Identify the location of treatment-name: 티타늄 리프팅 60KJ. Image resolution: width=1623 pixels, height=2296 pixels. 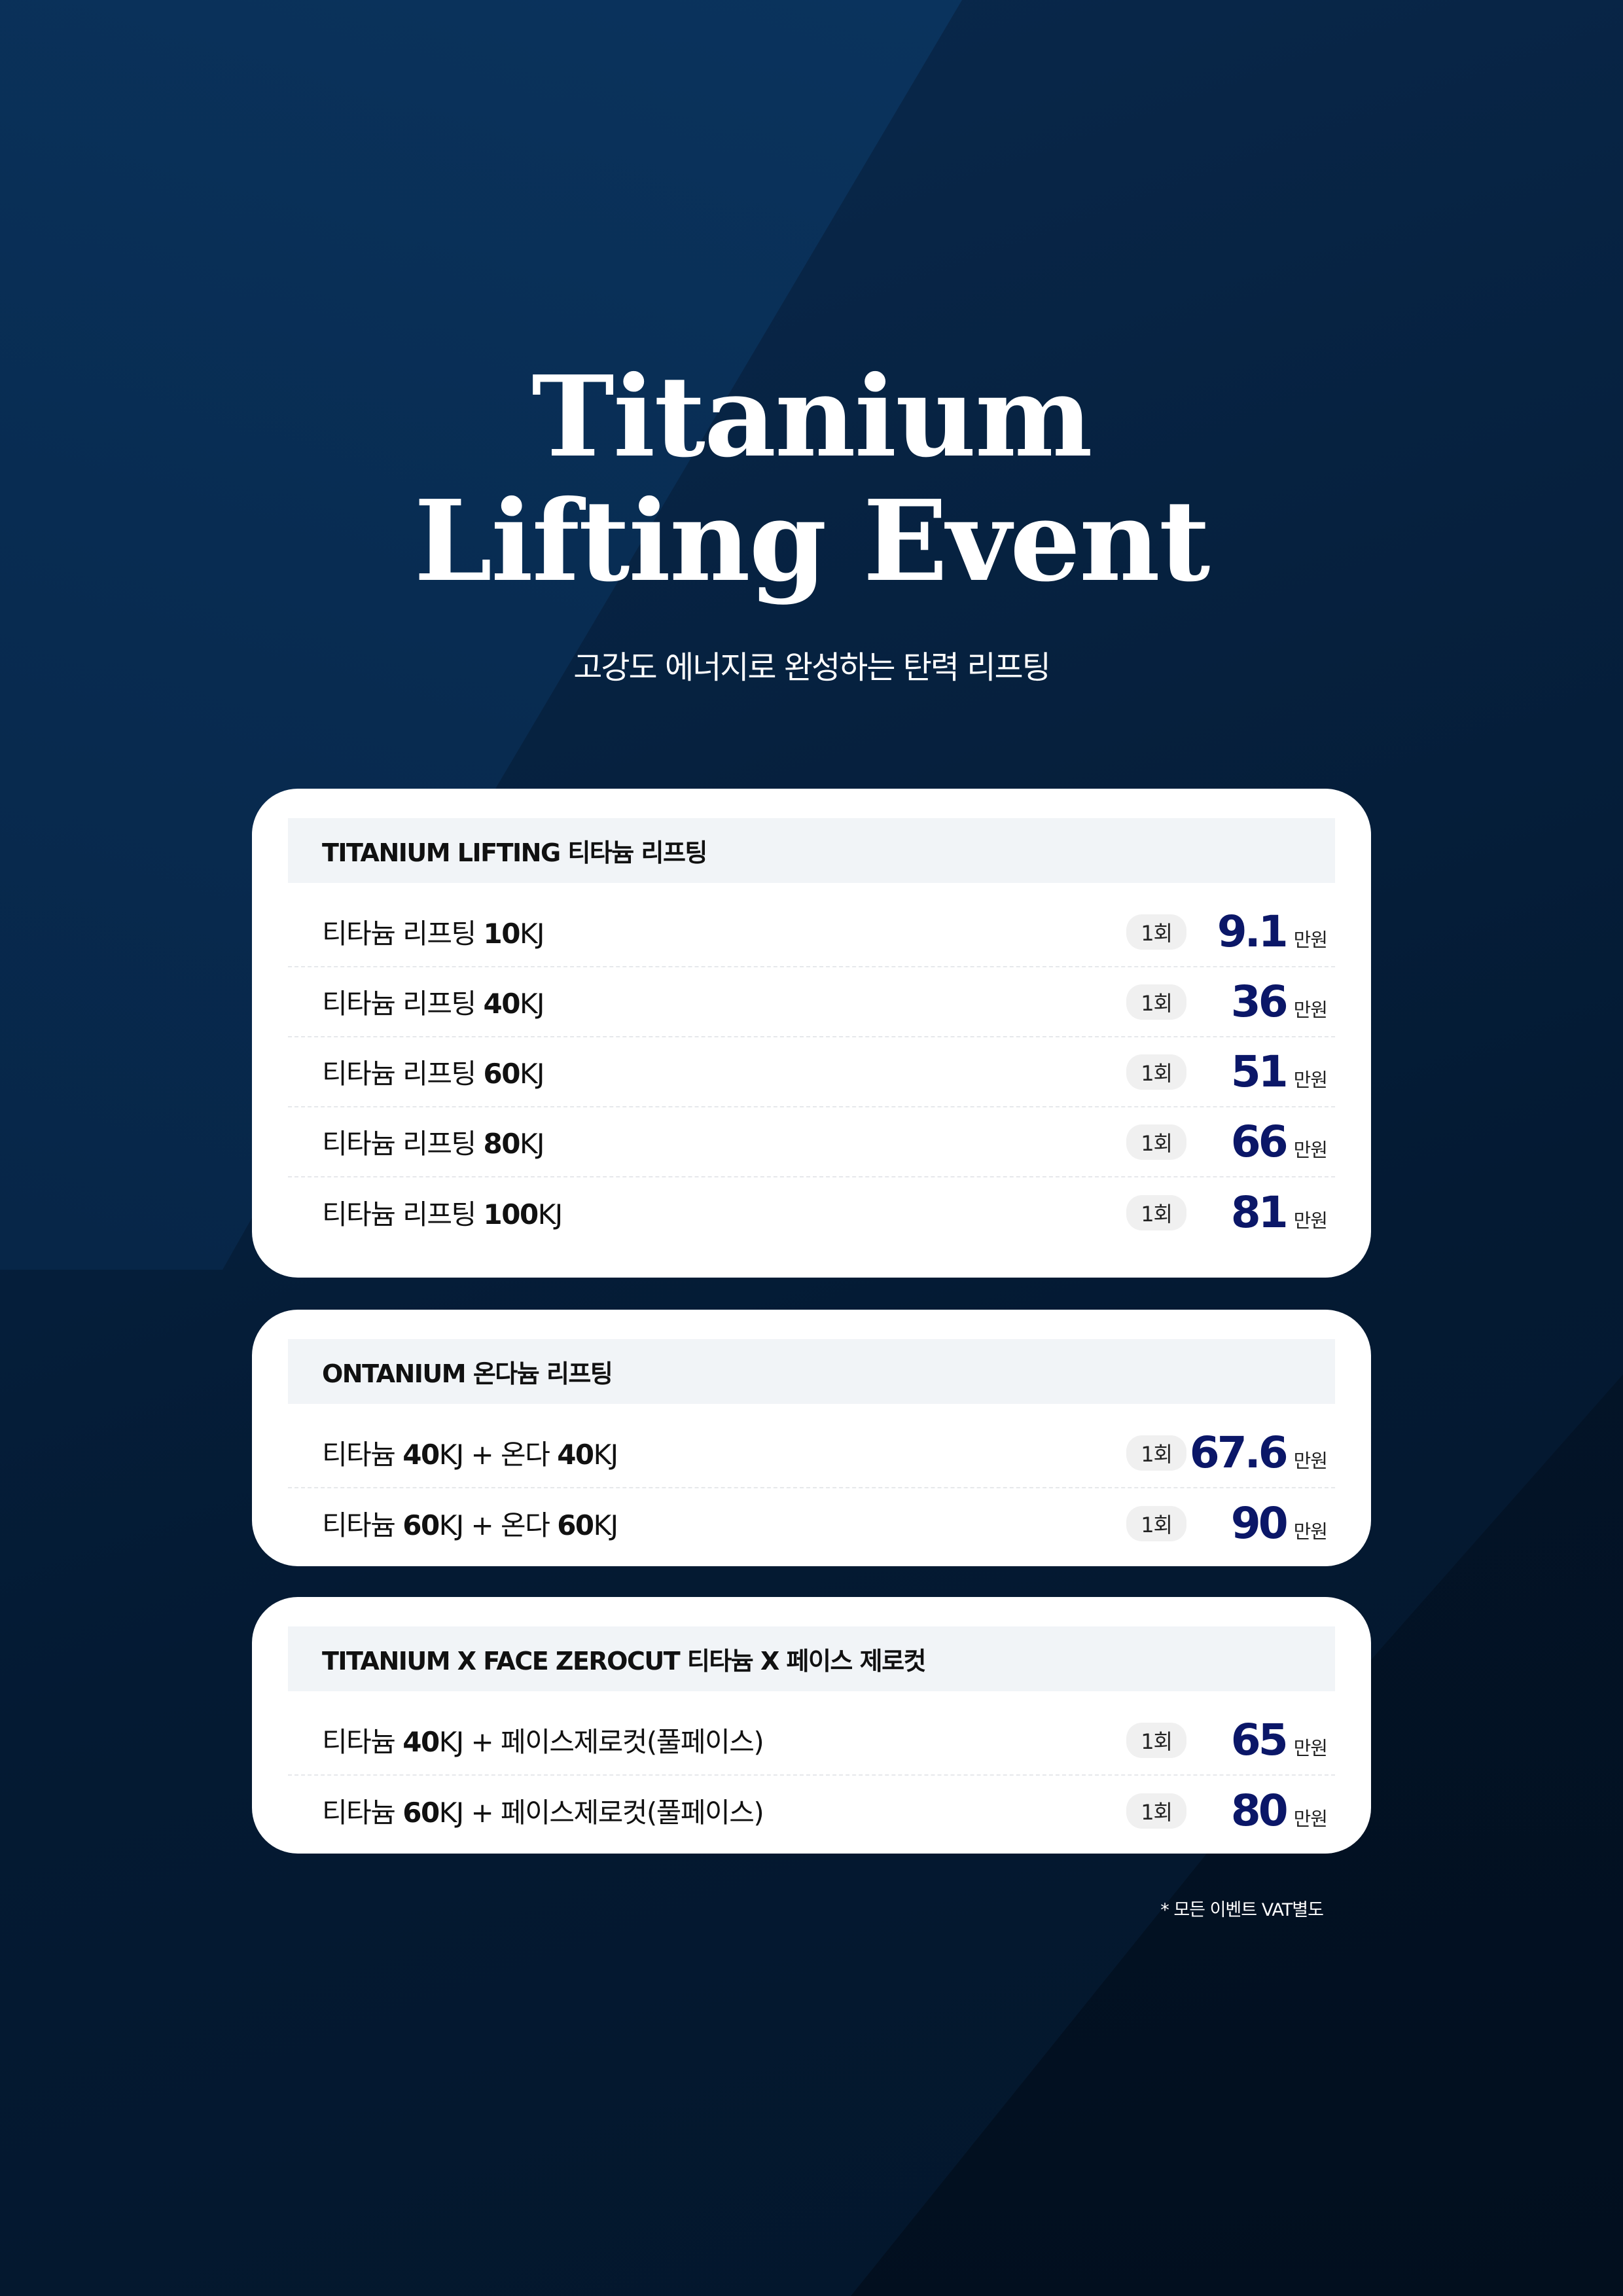
(724, 1072).